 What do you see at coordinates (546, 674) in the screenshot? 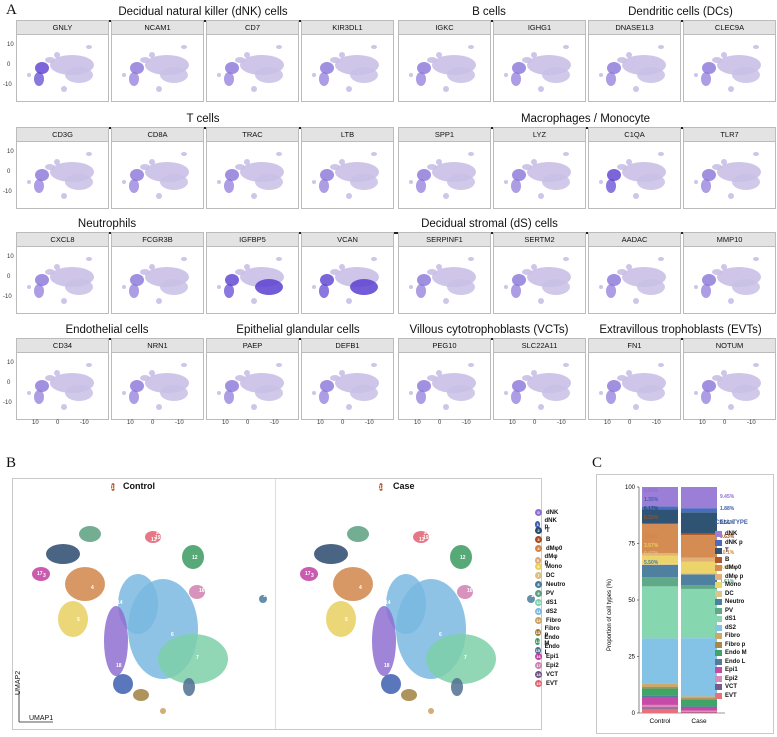
I see `umap-legend-item: 18 VCT` at bounding box center [546, 674].